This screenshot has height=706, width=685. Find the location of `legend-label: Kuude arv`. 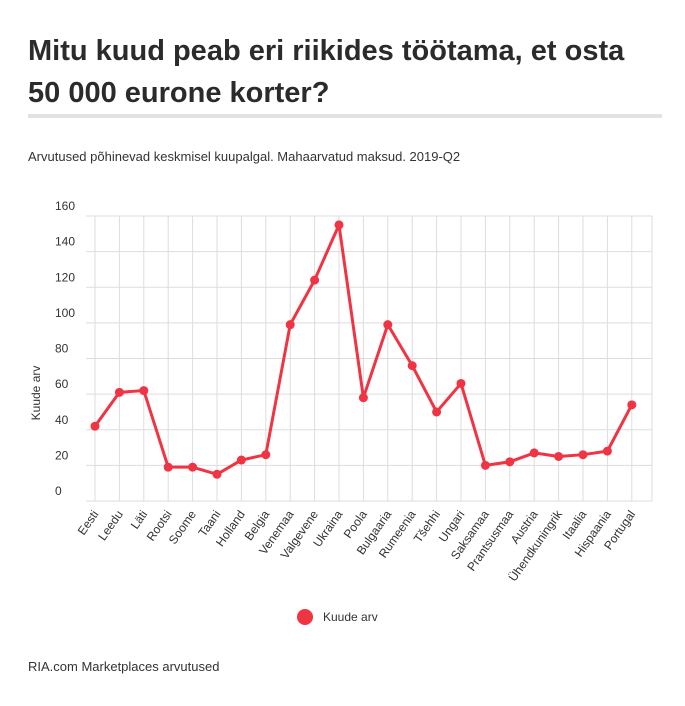

legend-label: Kuude arv is located at coordinates (350, 617).